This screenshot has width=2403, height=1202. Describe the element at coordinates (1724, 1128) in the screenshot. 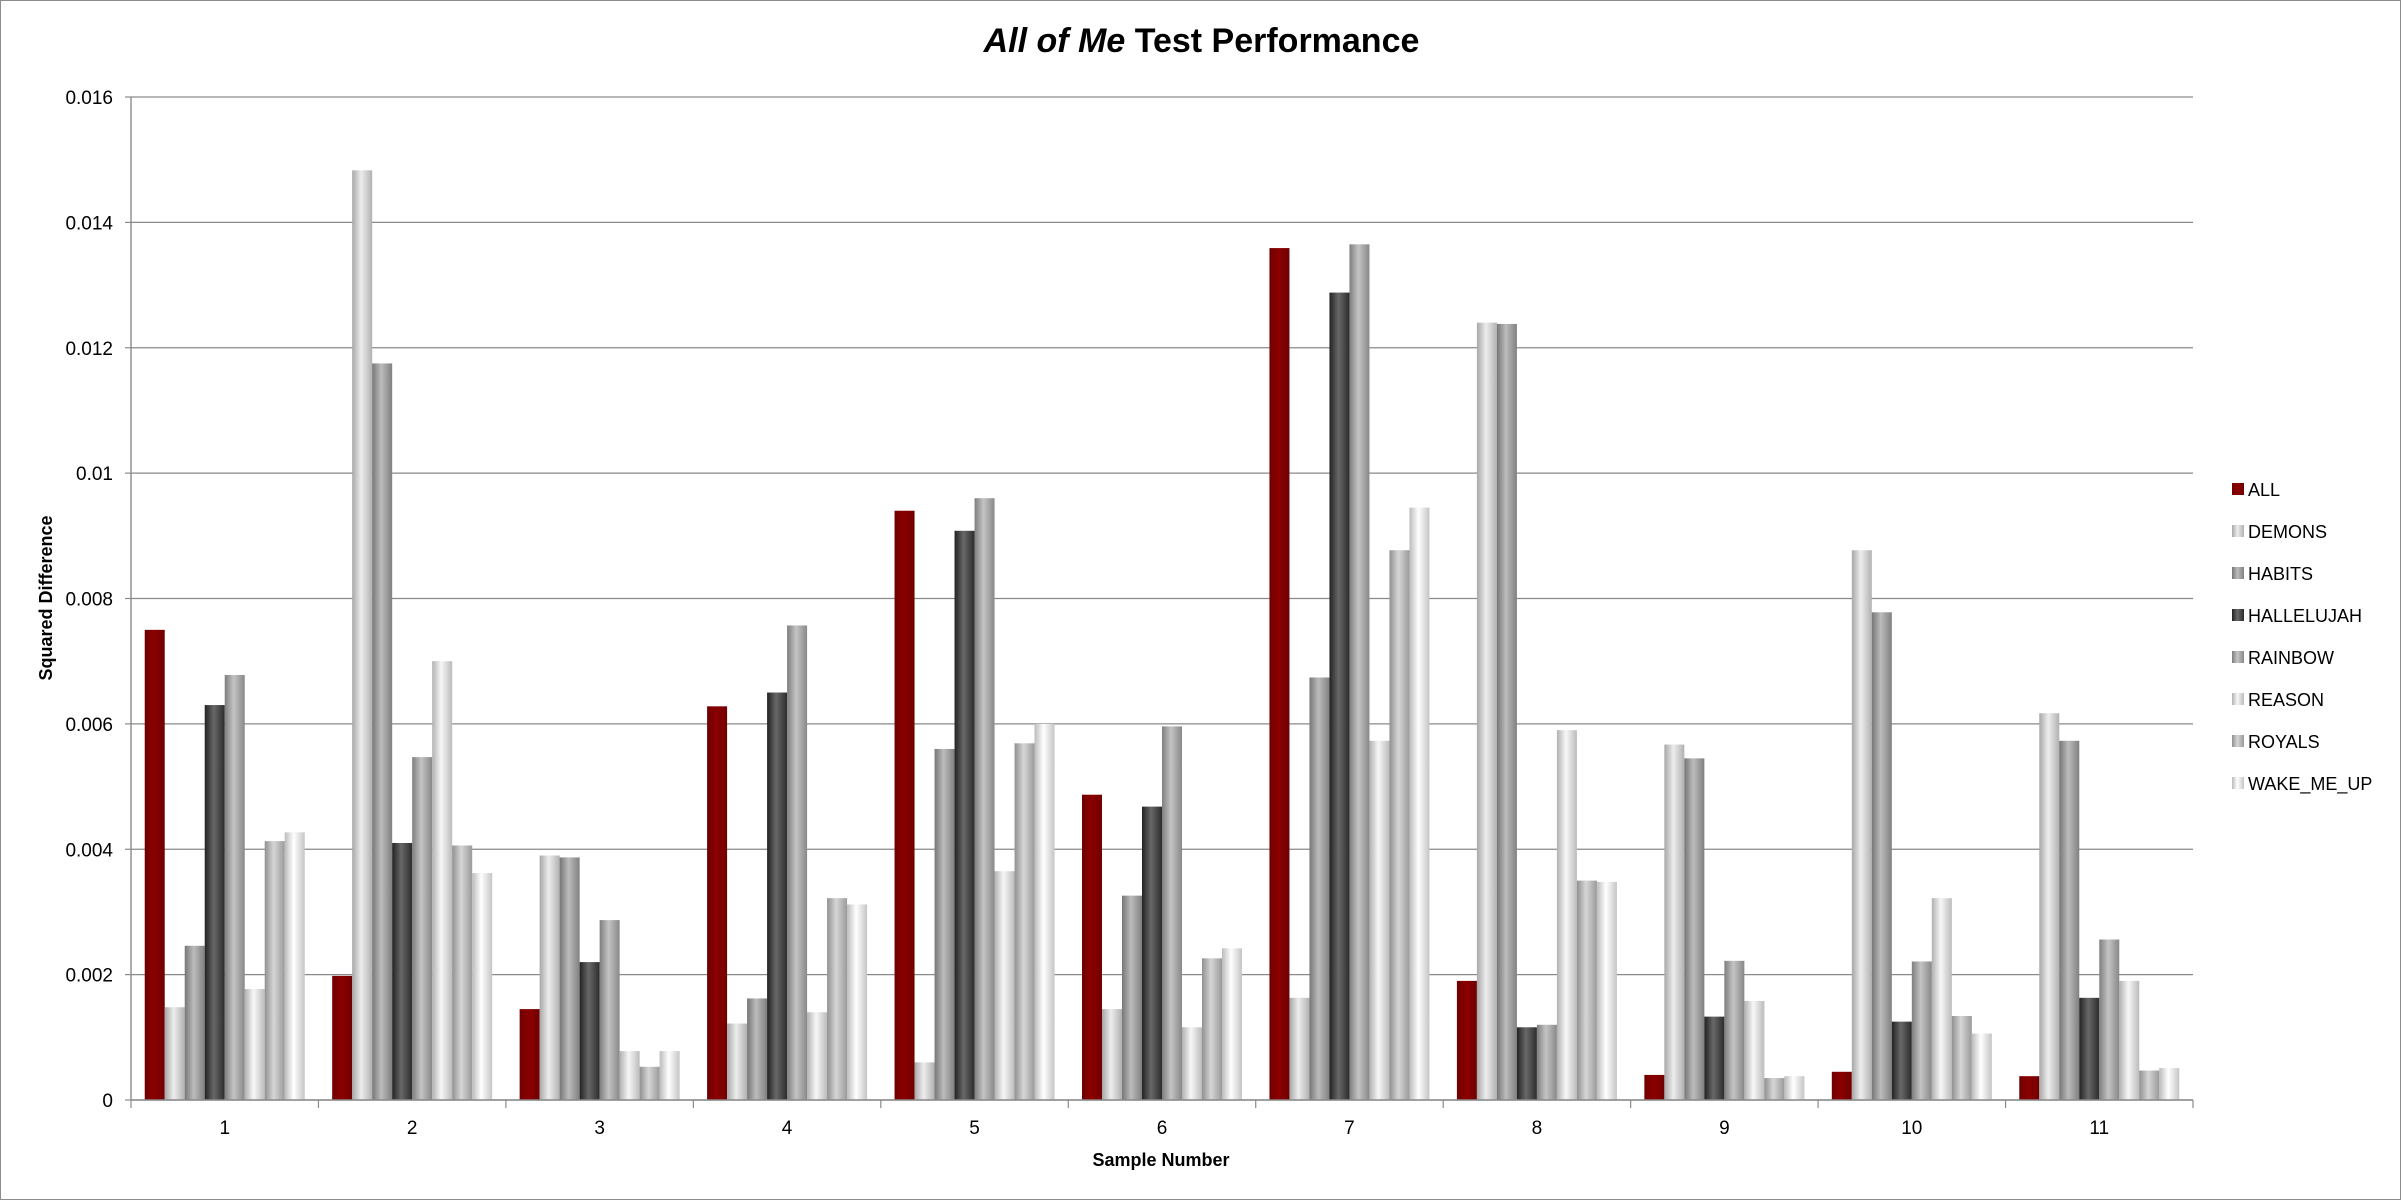

I see `x-tick-label: 9` at that location.